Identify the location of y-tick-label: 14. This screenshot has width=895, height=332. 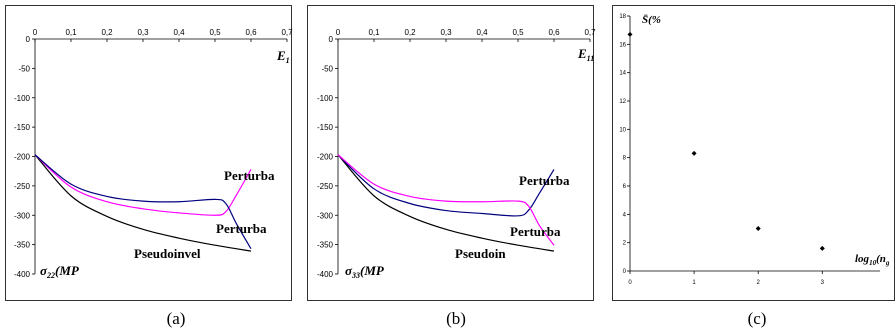
(622, 74).